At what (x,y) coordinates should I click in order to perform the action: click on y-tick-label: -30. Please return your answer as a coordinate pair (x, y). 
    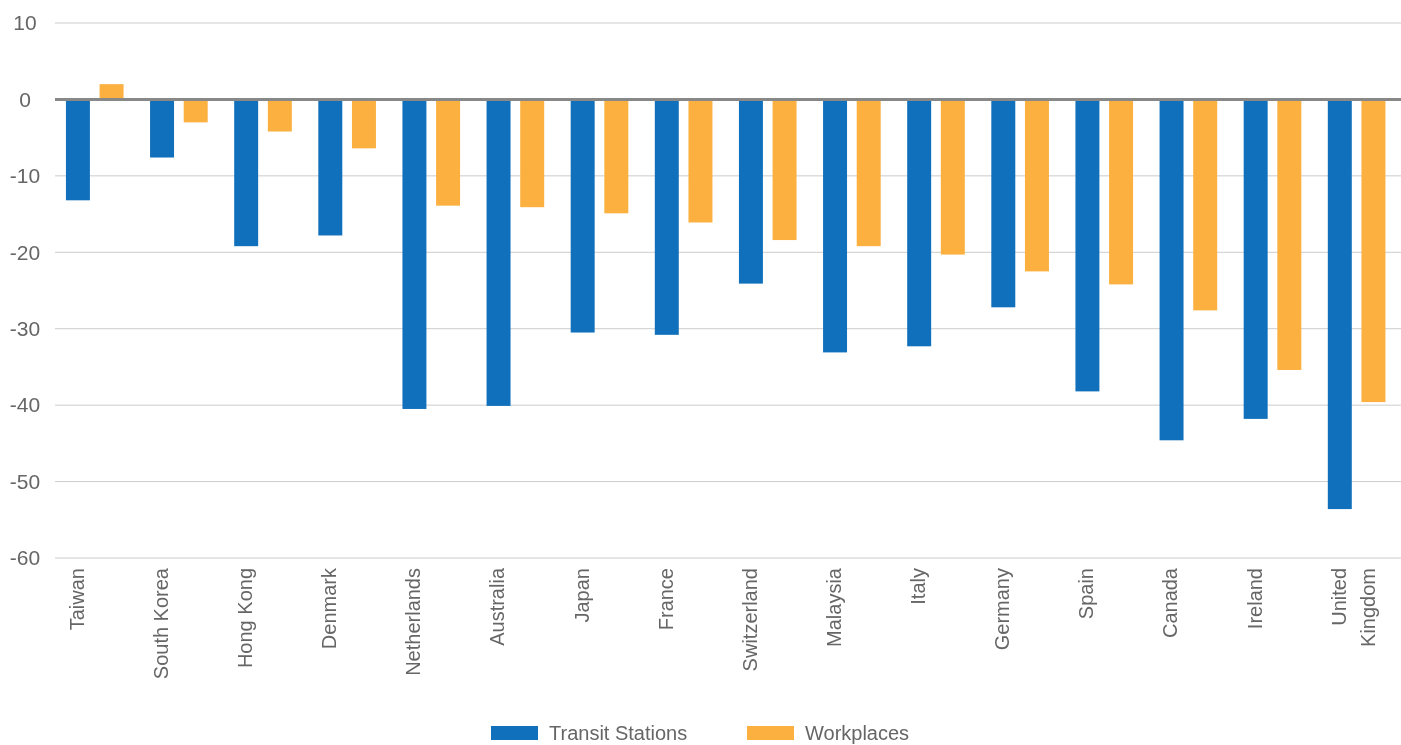
    Looking at the image, I should click on (25, 329).